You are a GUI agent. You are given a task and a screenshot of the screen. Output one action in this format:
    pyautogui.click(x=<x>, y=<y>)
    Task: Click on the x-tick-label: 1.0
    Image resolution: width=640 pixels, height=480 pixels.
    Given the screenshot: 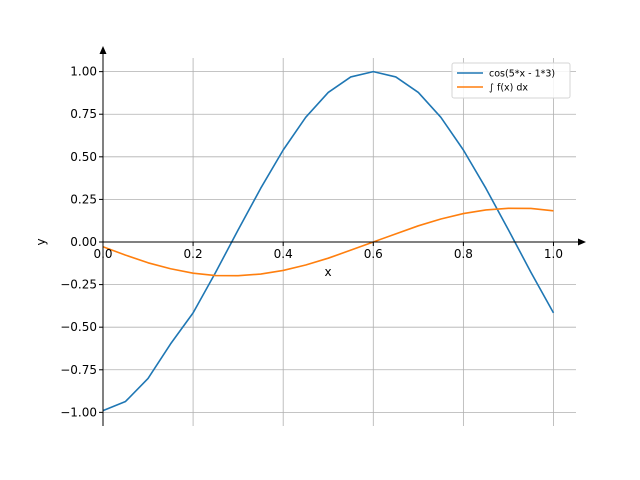 What is the action you would take?
    pyautogui.click(x=553, y=254)
    